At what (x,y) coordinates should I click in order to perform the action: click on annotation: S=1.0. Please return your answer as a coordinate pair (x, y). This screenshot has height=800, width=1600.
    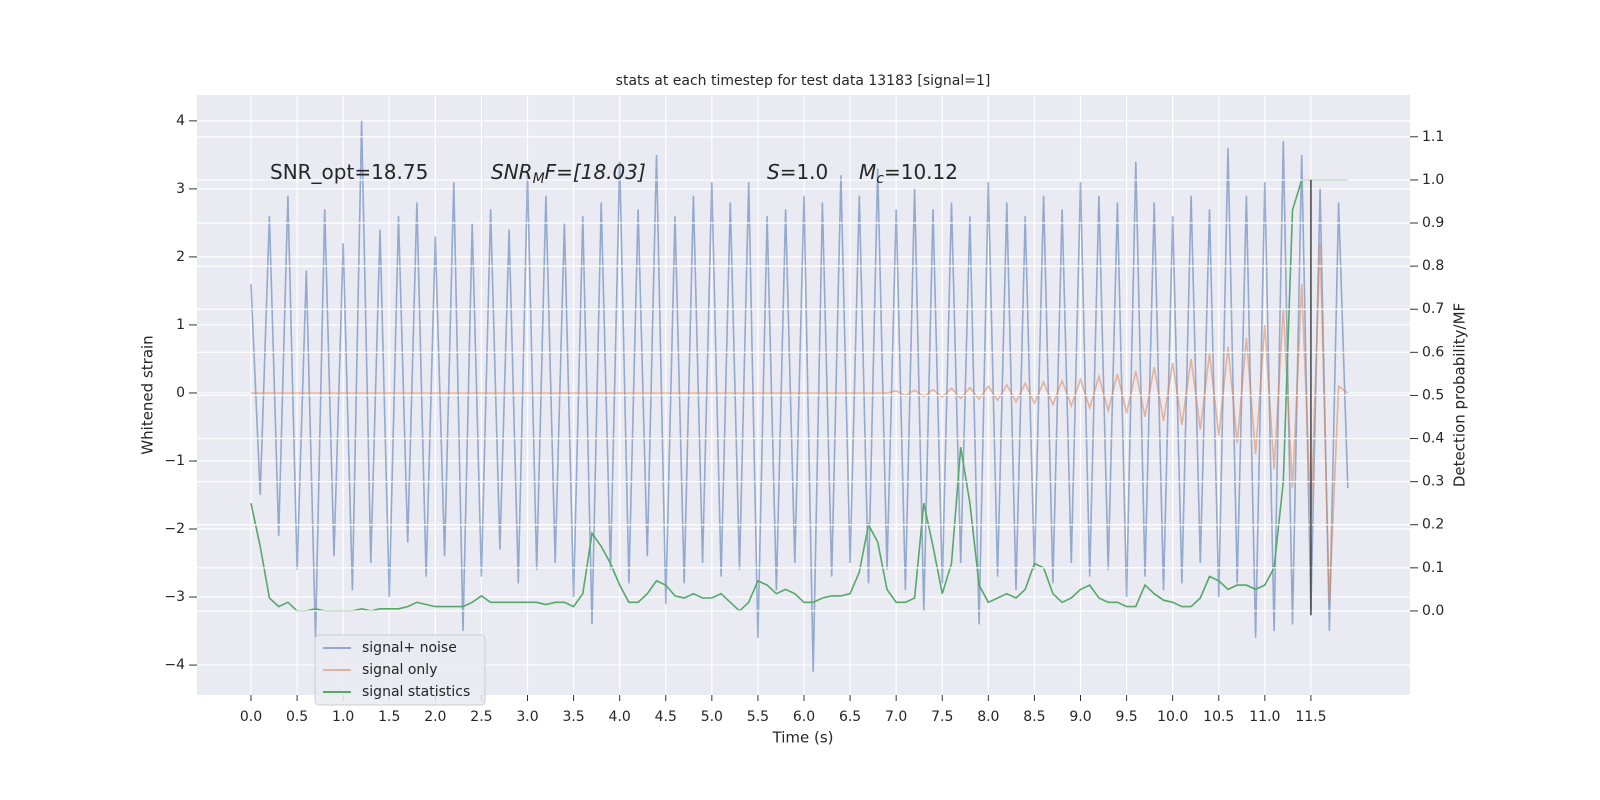
    Looking at the image, I should click on (797, 172).